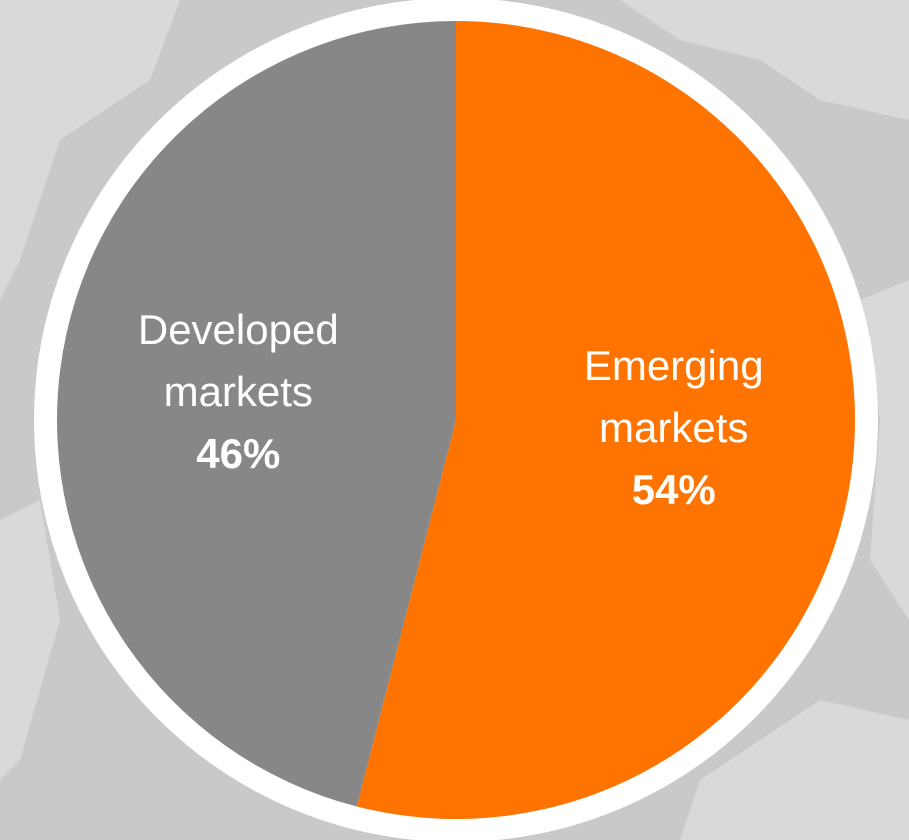 The image size is (909, 840). I want to click on category-label: Developed markets, so click(238, 361).